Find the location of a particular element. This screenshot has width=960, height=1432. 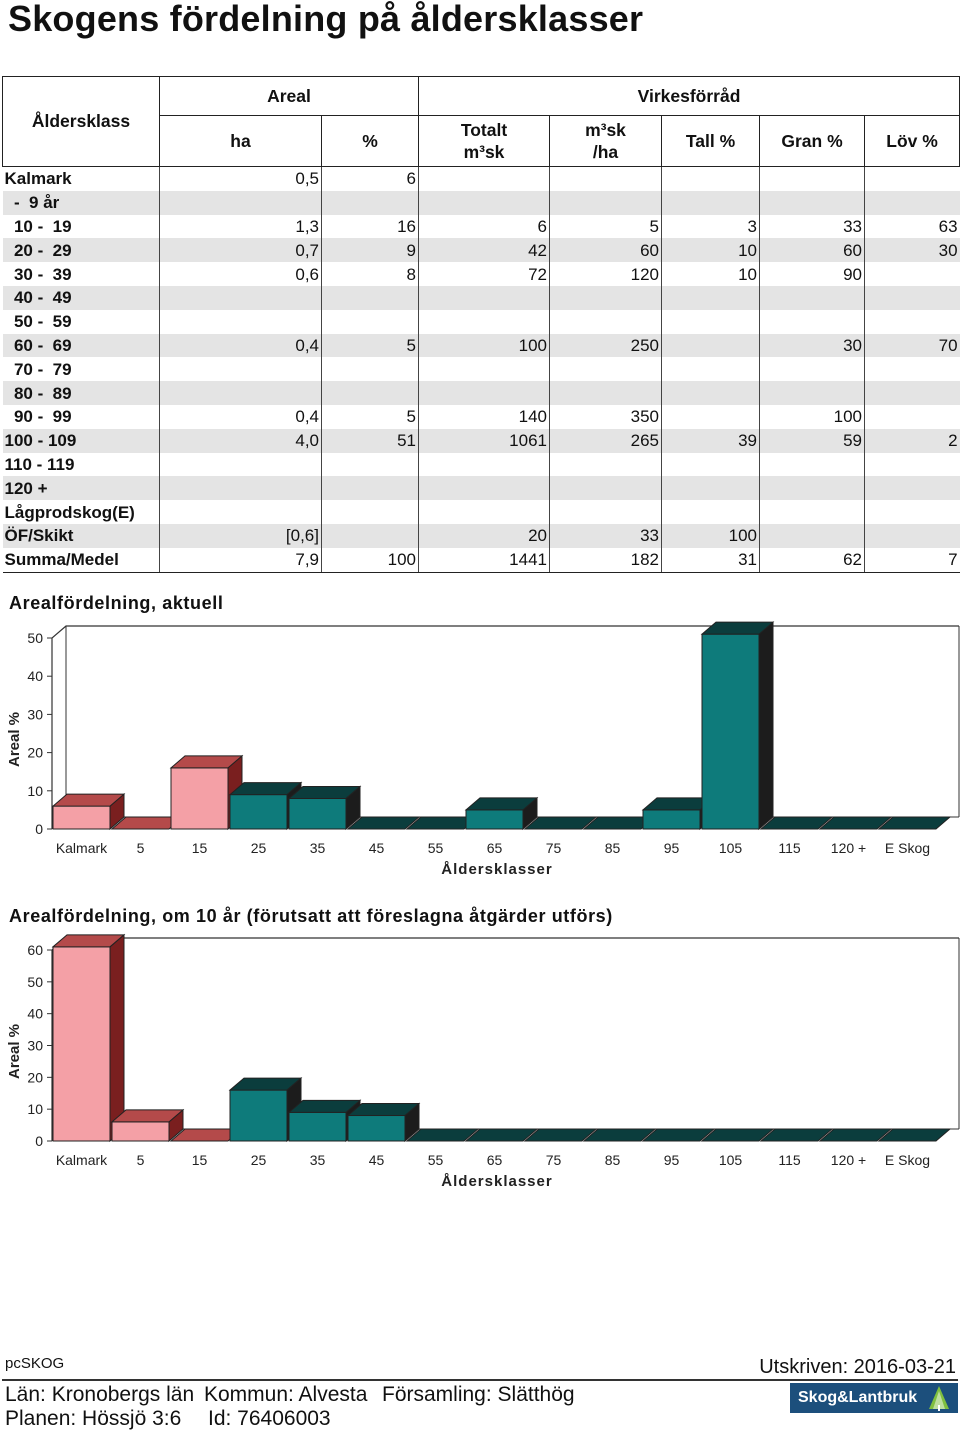

table-row: 120 + is located at coordinates (481, 488).